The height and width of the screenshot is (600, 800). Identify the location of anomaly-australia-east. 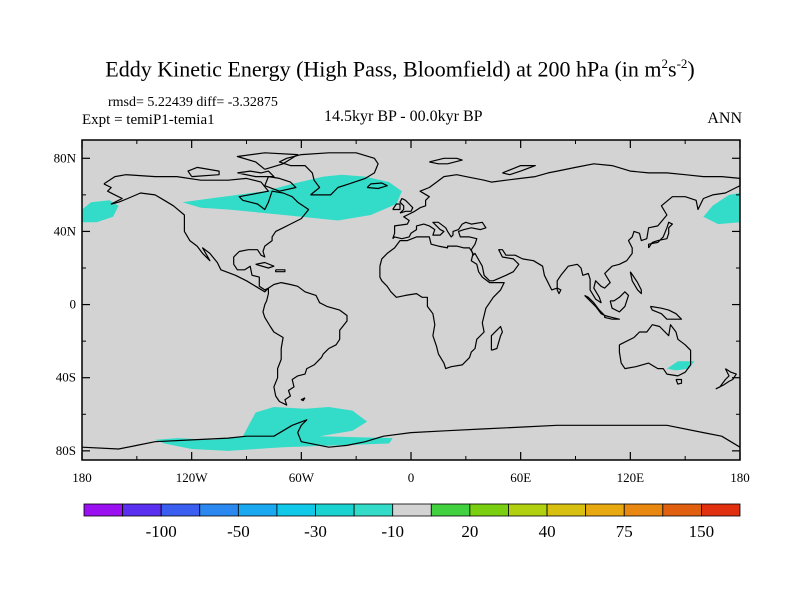
(680, 366).